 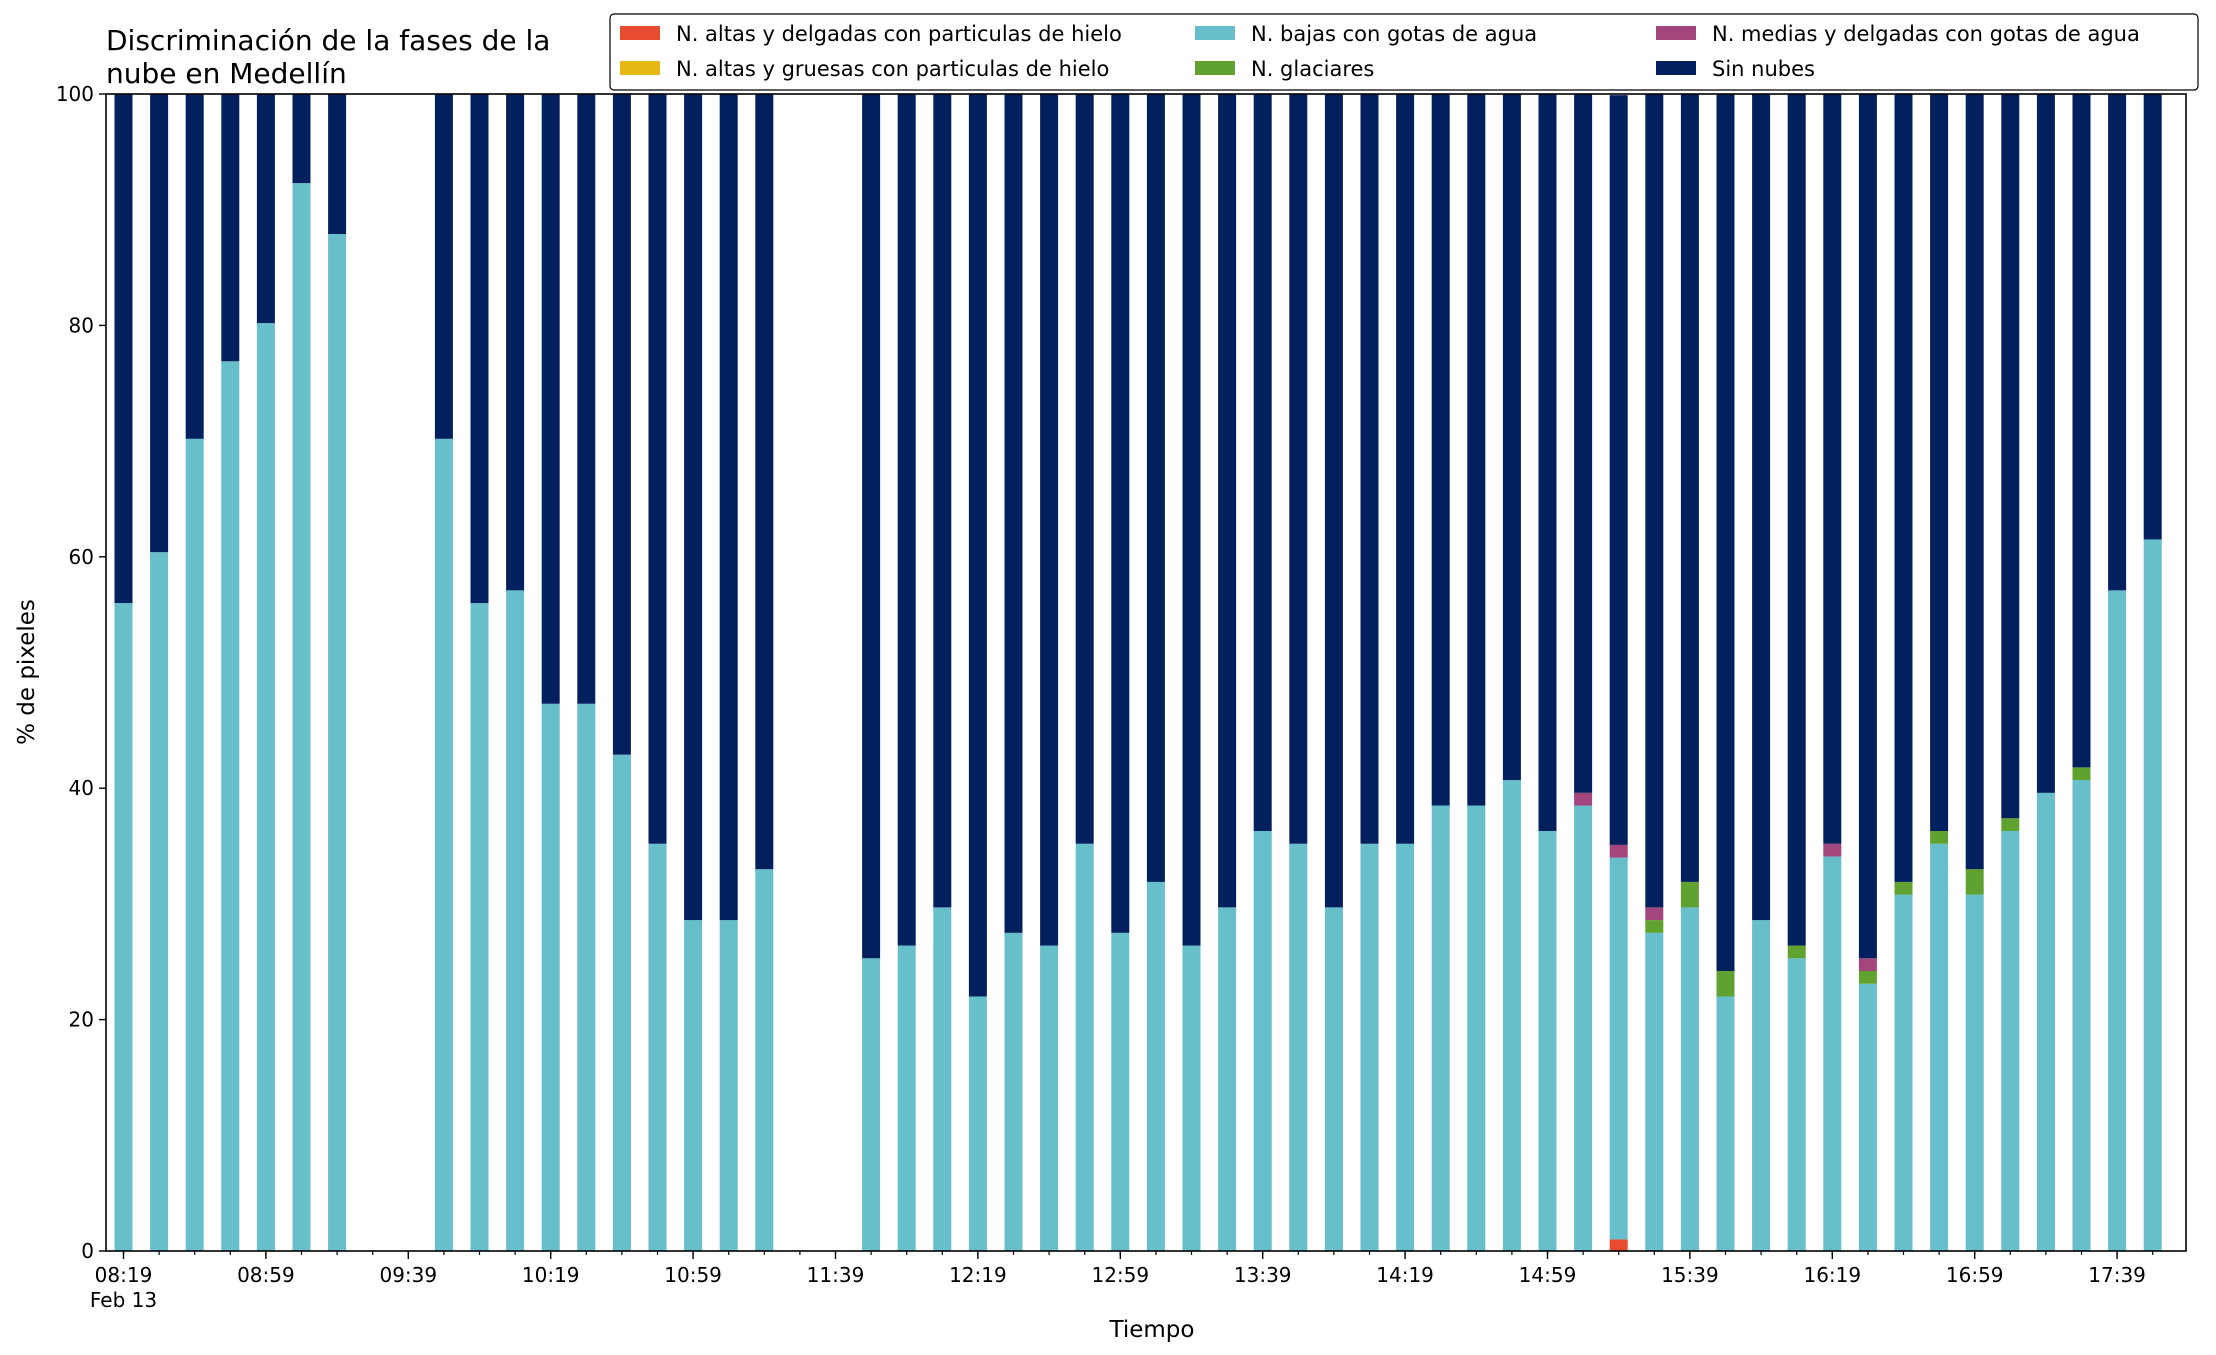 What do you see at coordinates (1763, 69) in the screenshot?
I see `legend-entry-label: Sin nubes` at bounding box center [1763, 69].